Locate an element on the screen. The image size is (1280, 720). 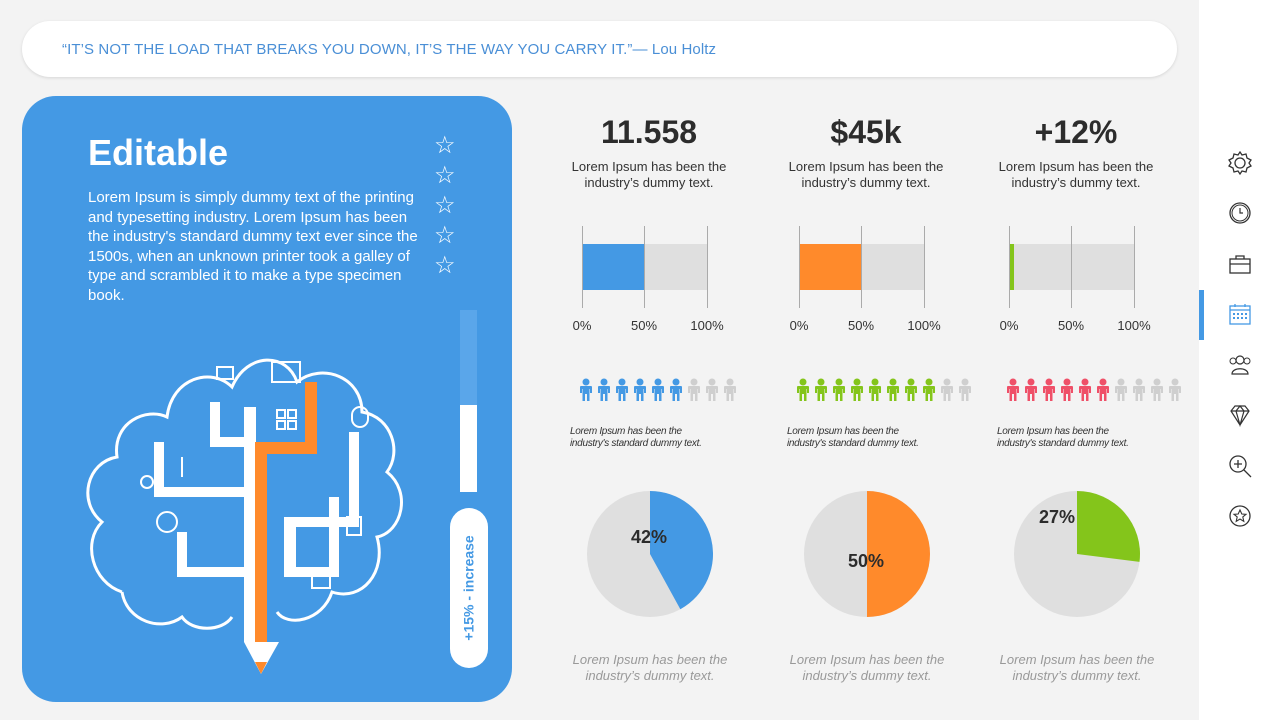
sidebar-item-briefcase is located at coordinates (1239, 266).